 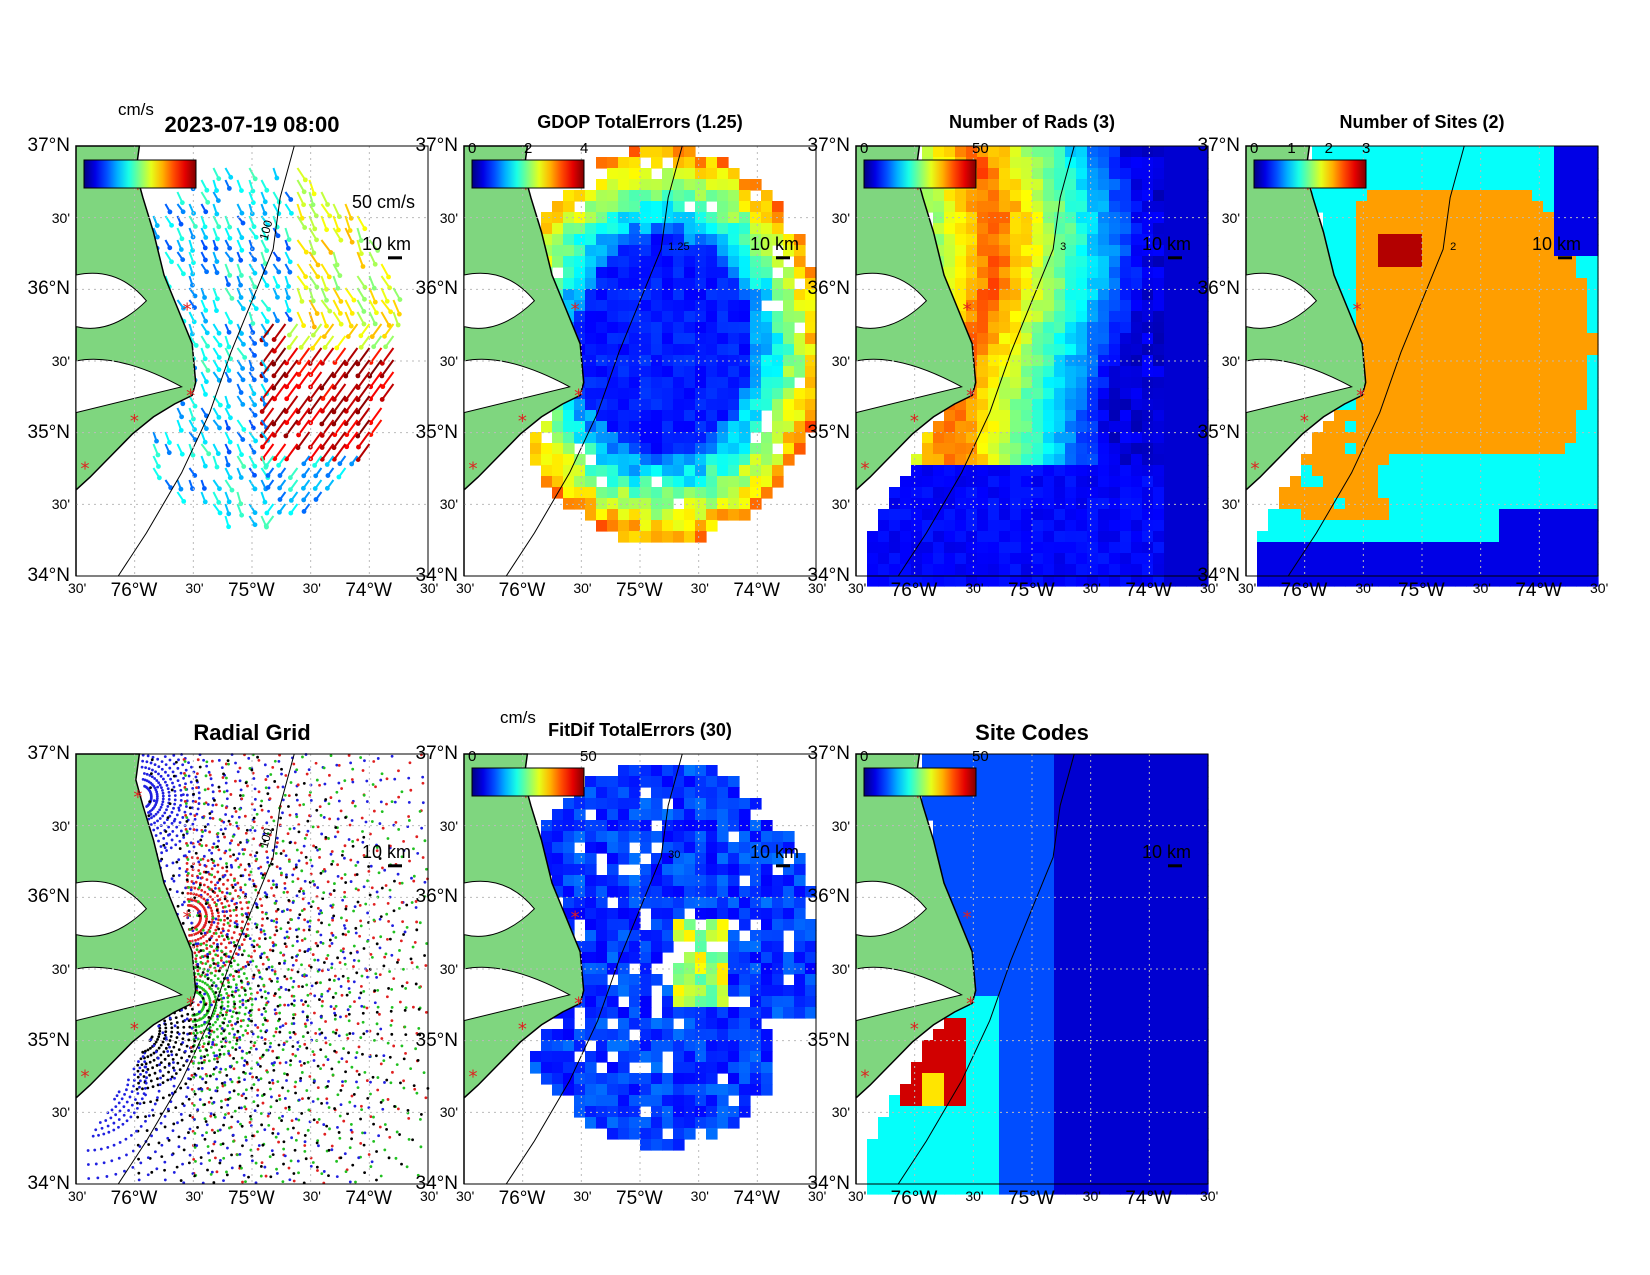 I want to click on colorbar-tick-label: 3, so click(x=1366, y=148).